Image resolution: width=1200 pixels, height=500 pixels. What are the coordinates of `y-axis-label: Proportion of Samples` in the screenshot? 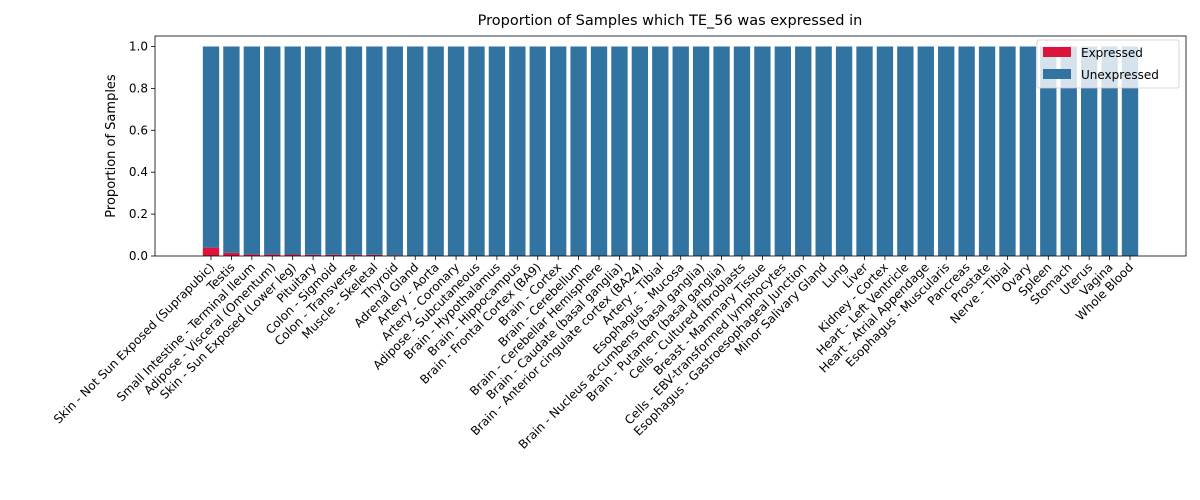 It's located at (111, 146).